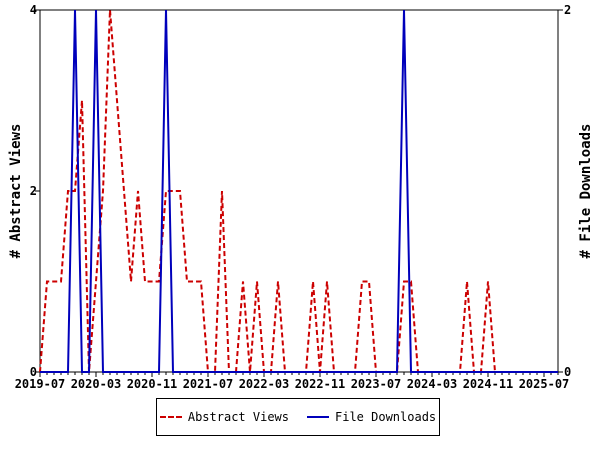  I want to click on y-left-tick-label: 0, so click(33, 372).